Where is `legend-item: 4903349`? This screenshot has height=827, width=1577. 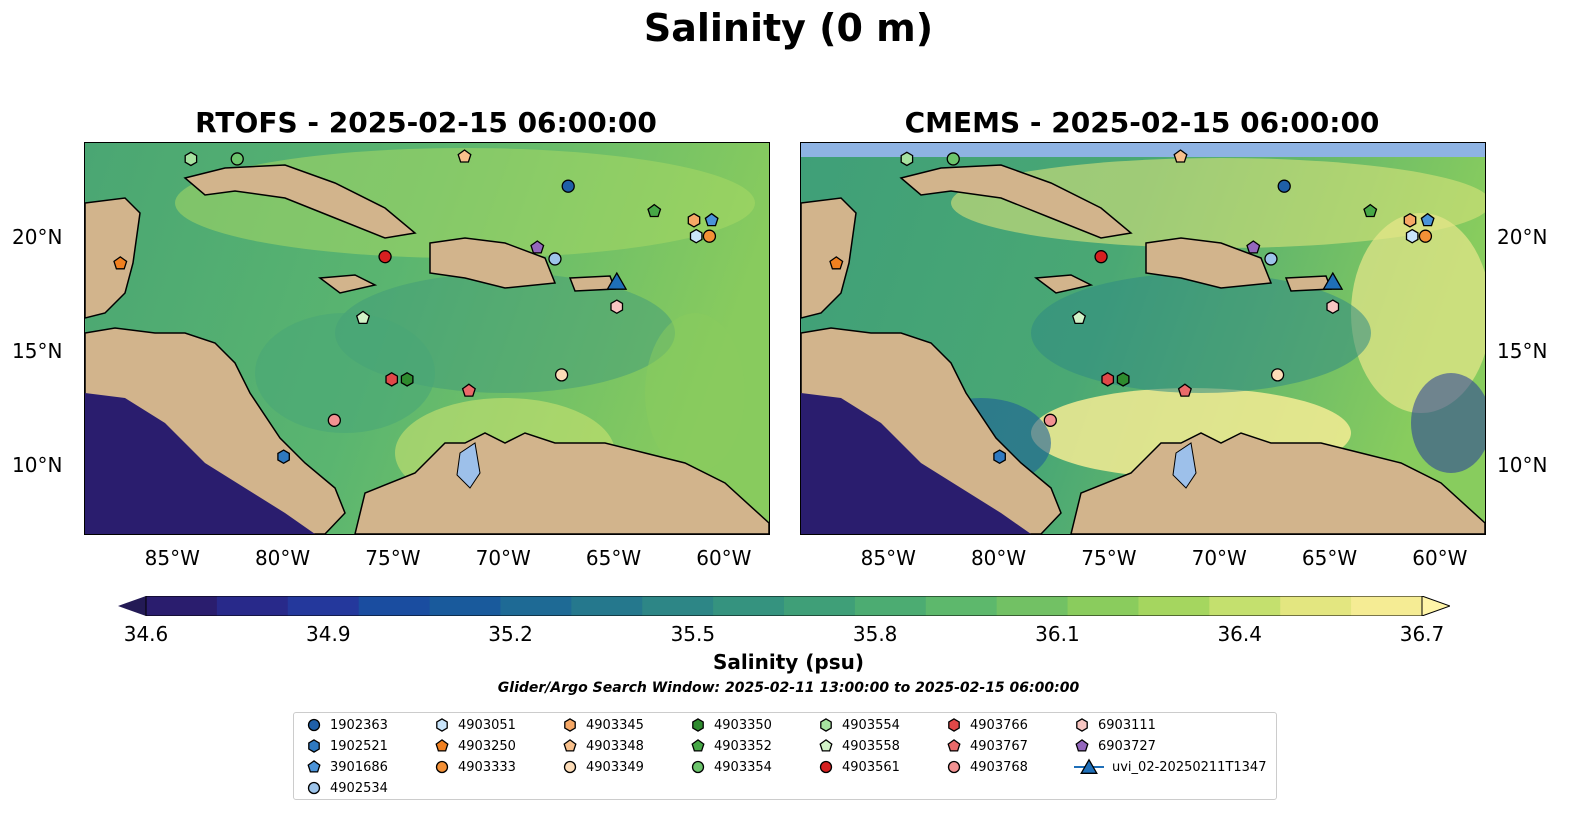 legend-item: 4903349 is located at coordinates (603, 767).